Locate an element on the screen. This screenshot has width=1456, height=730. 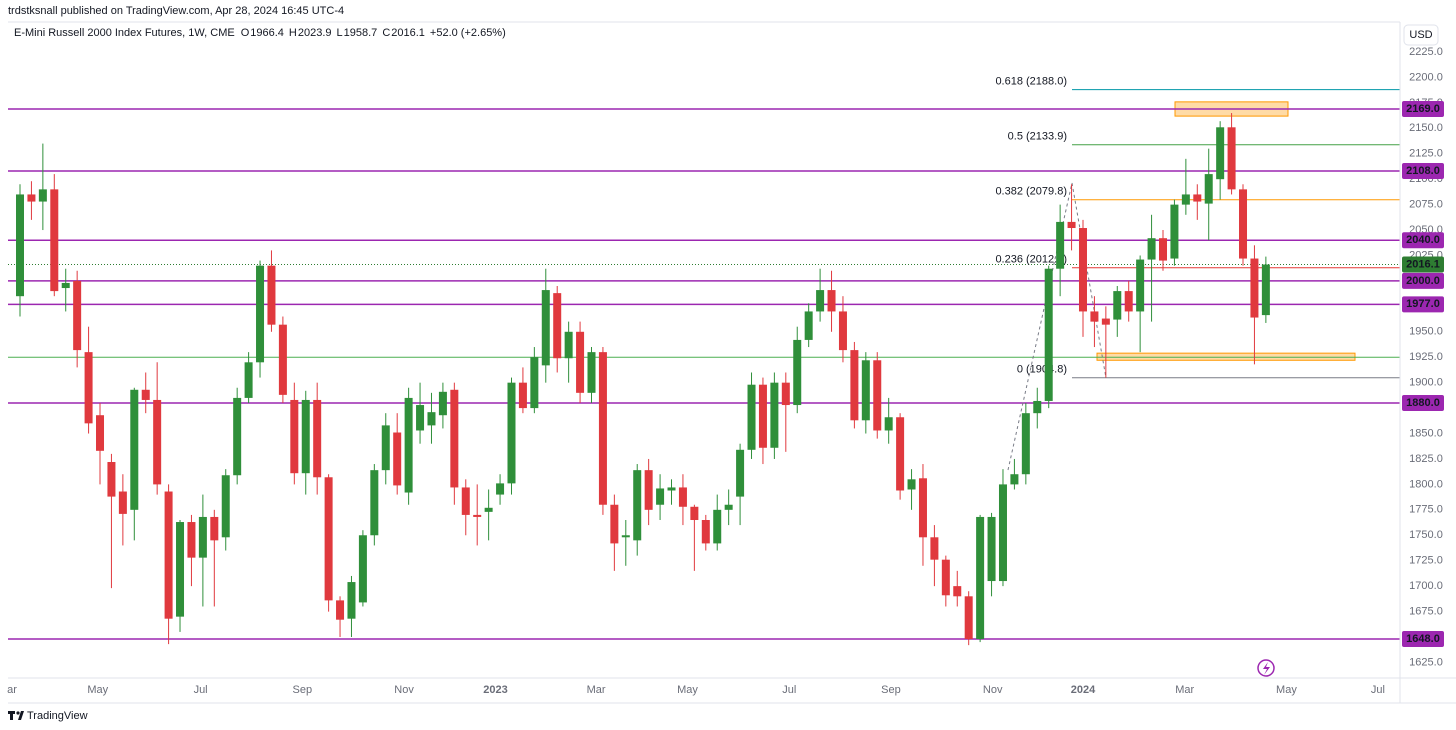
x-tick-label: Sep is located at coordinates (891, 690).